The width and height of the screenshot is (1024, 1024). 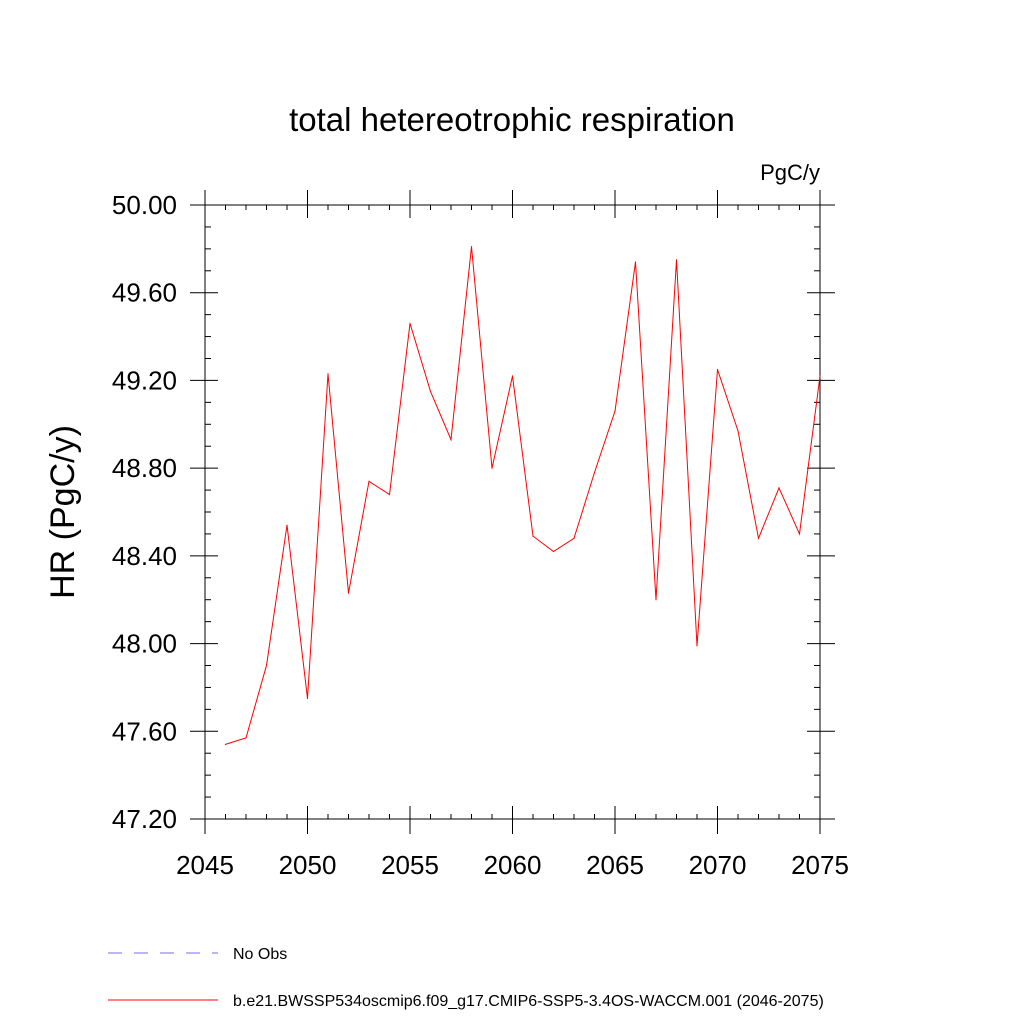 What do you see at coordinates (513, 865) in the screenshot?
I see `x-tick-label: 2060` at bounding box center [513, 865].